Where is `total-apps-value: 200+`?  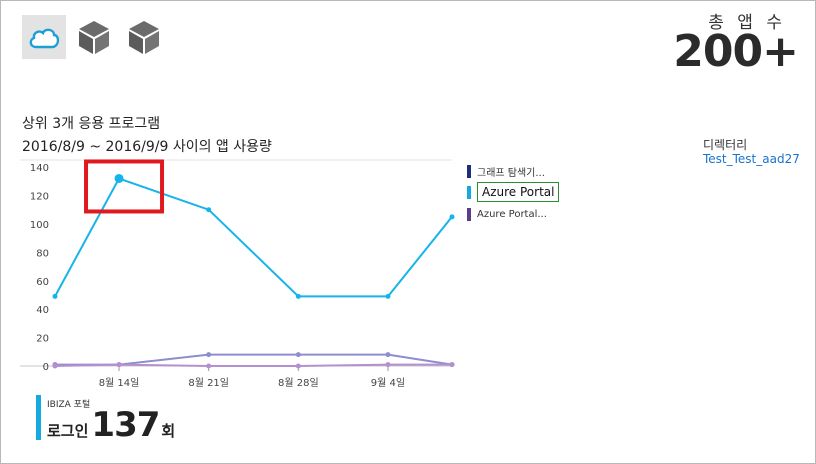 total-apps-value: 200+ is located at coordinates (736, 51).